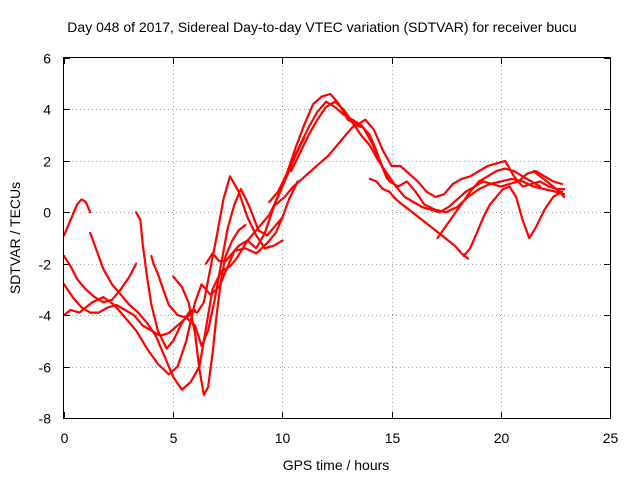 This screenshot has height=480, width=640. What do you see at coordinates (340, 438) in the screenshot?
I see `x-tick-labels: 0 5 10 15 20 25` at bounding box center [340, 438].